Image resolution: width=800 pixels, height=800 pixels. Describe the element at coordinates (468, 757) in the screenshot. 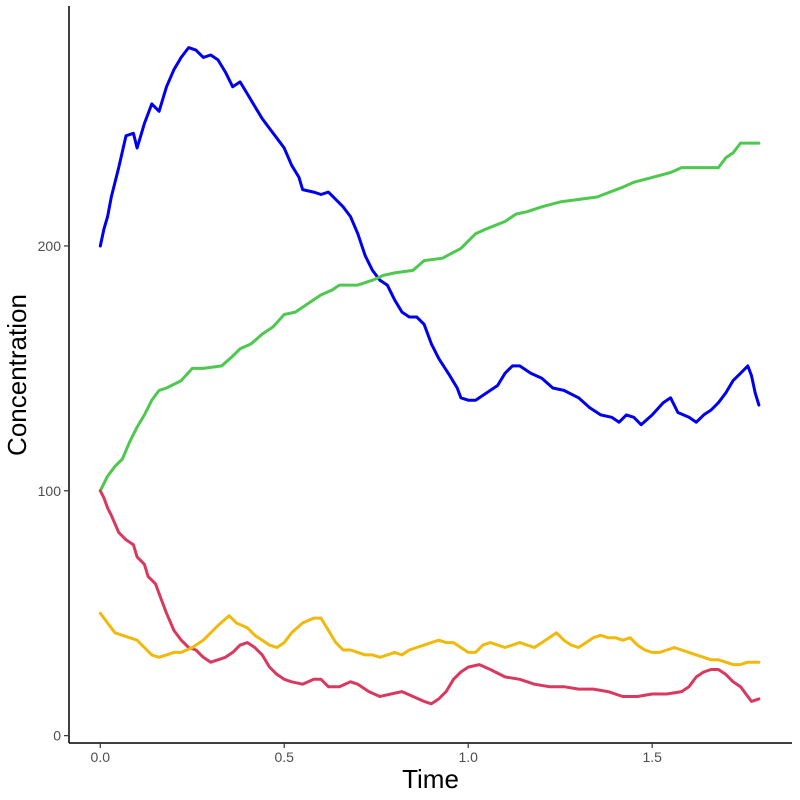

I see `x-tick-label: 1.0` at that location.